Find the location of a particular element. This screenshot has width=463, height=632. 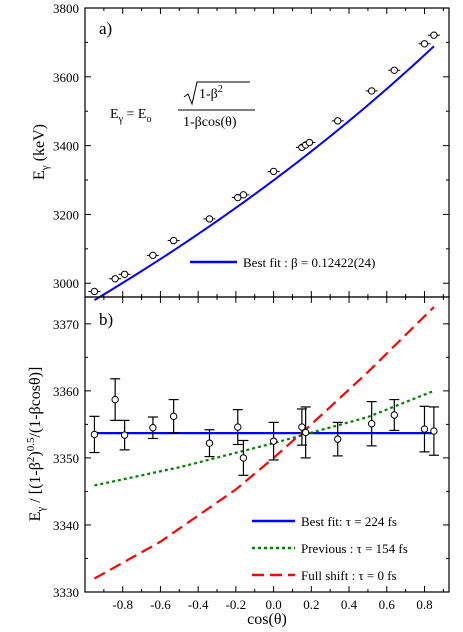

panel-b-y-tick-label: 3330 is located at coordinates (66, 592).